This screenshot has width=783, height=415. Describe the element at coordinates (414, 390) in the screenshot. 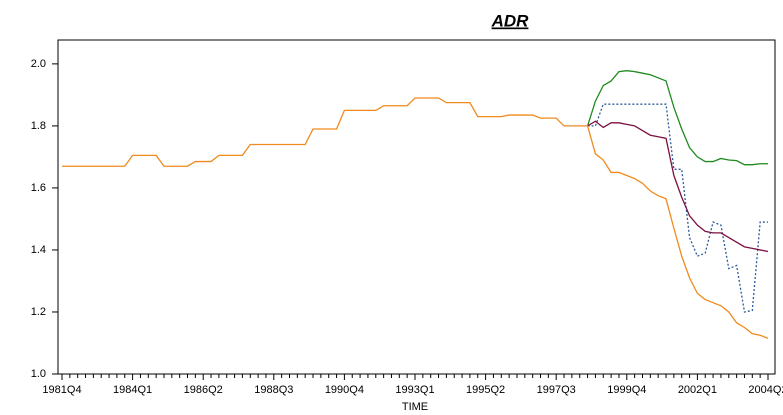

I see `x-tick-label: 1993Q1` at that location.